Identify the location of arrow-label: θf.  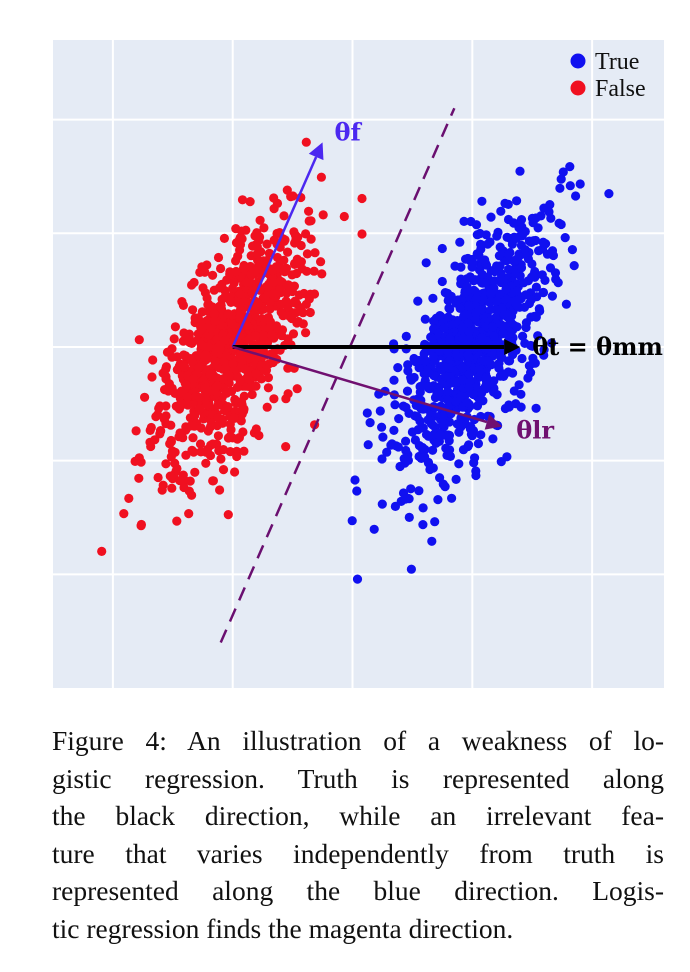
(349, 131).